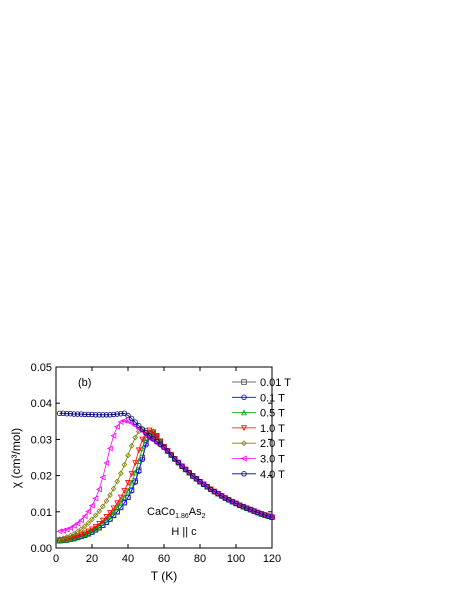  Describe the element at coordinates (272, 429) in the screenshot. I see `legend-label: 1.0 T` at that location.